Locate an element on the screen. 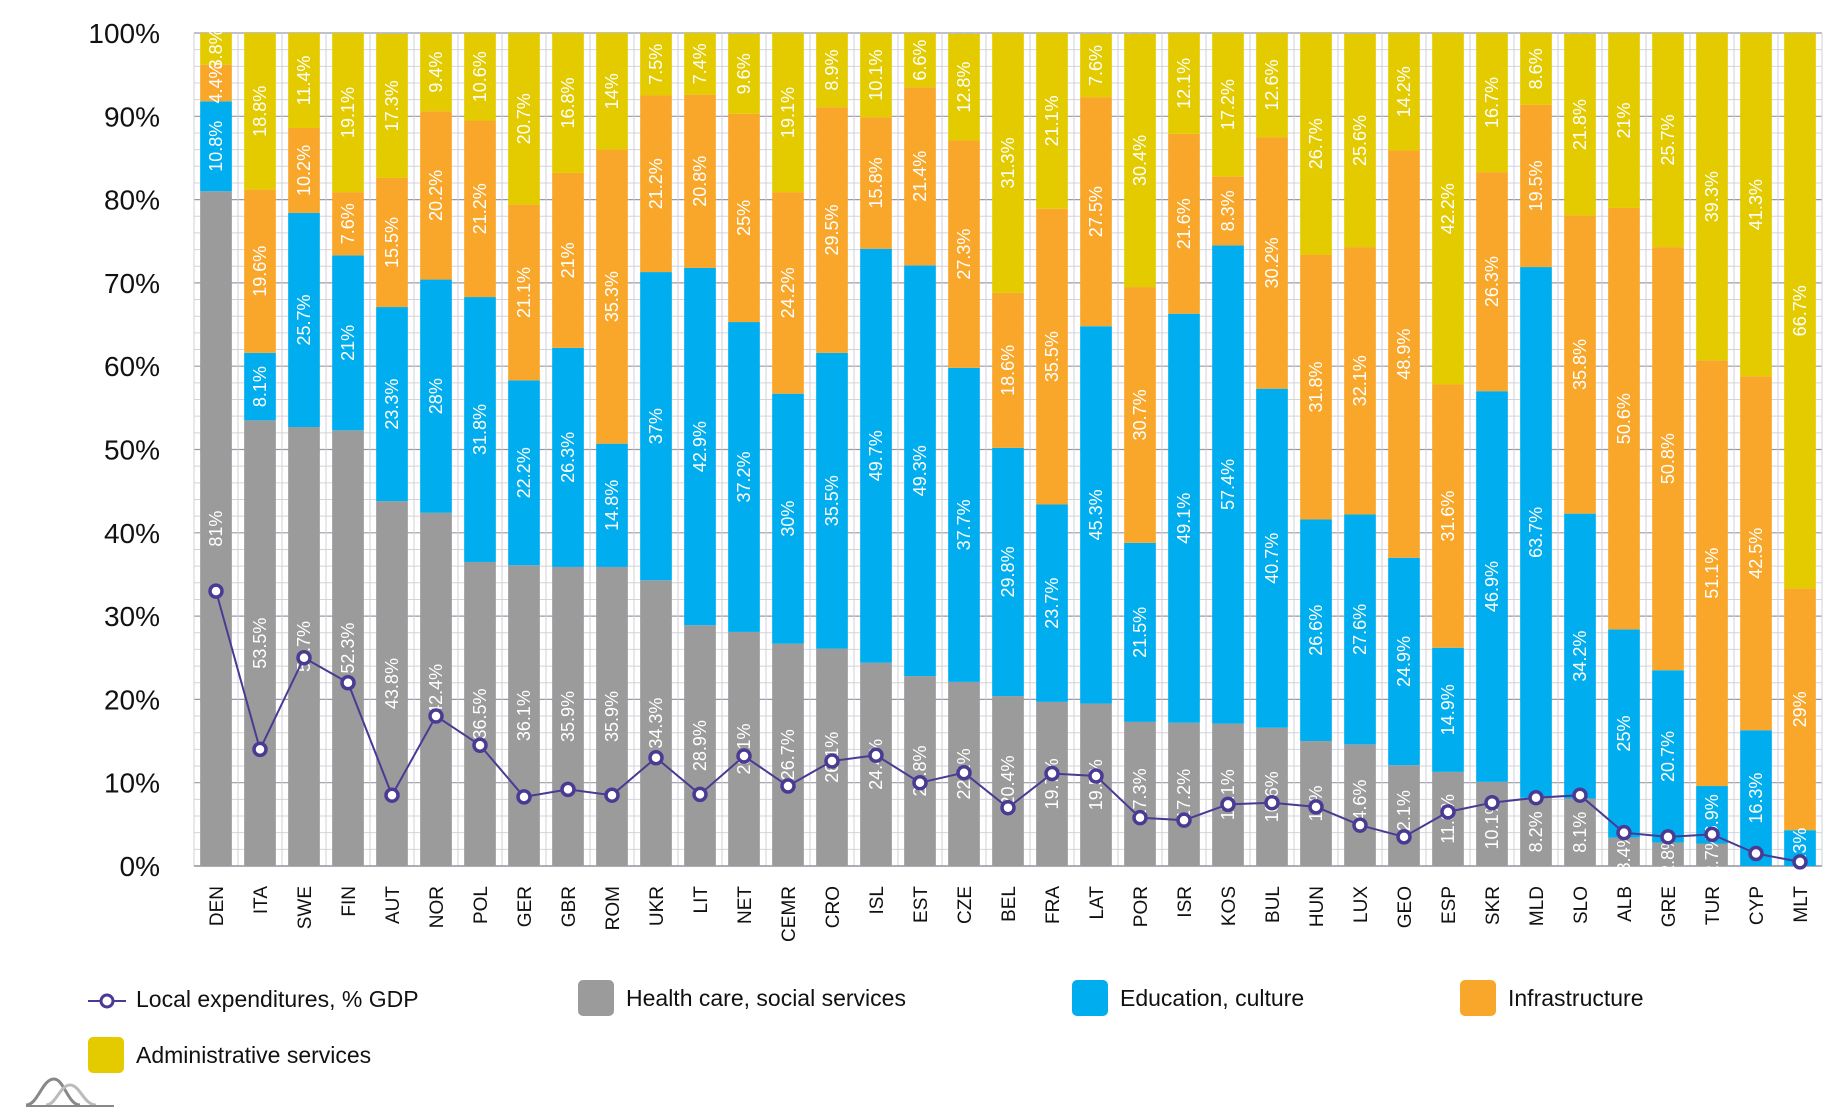 This screenshot has height=1107, width=1834. x-tick-label: CZE is located at coordinates (965, 905).